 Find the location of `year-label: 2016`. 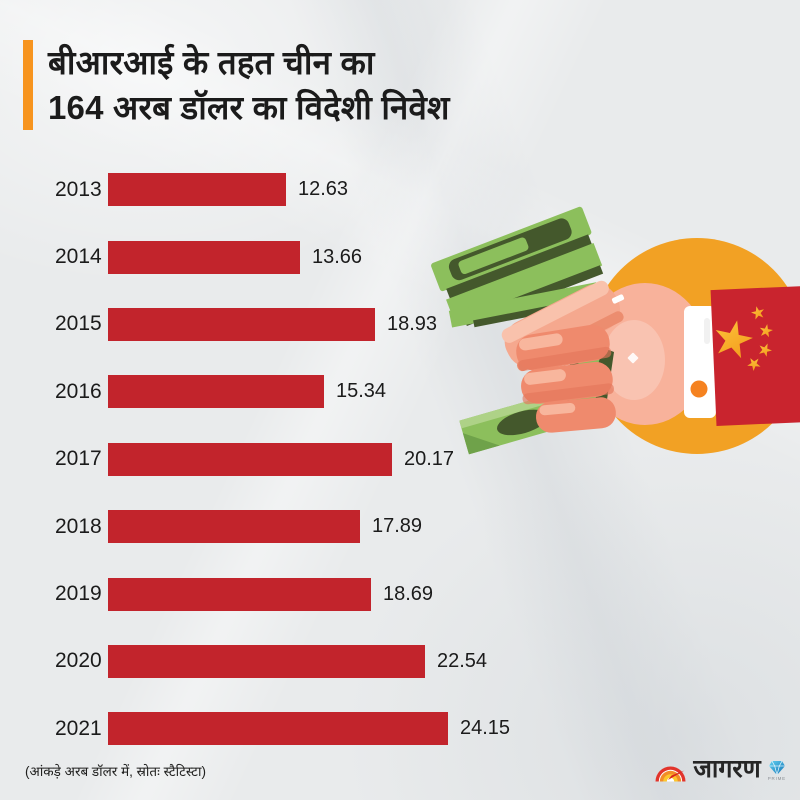

year-label: 2016 is located at coordinates (78, 391).